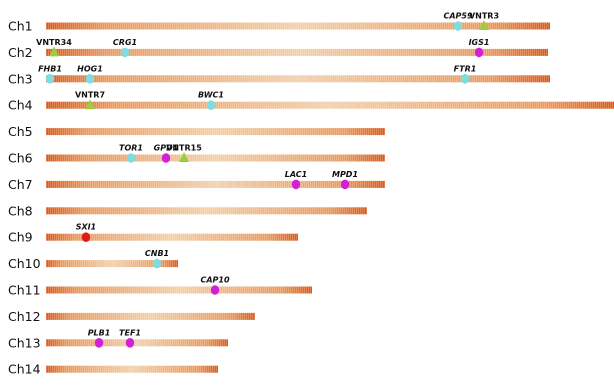  I want to click on chromosome-label: Ch12, so click(24, 316).